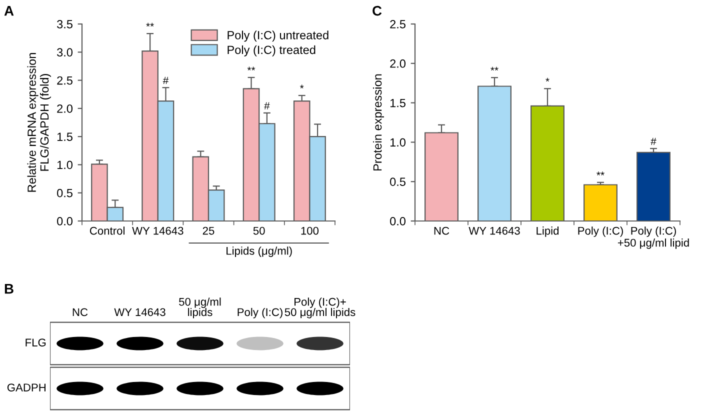  I want to click on category-label: GADPH, so click(26, 388).